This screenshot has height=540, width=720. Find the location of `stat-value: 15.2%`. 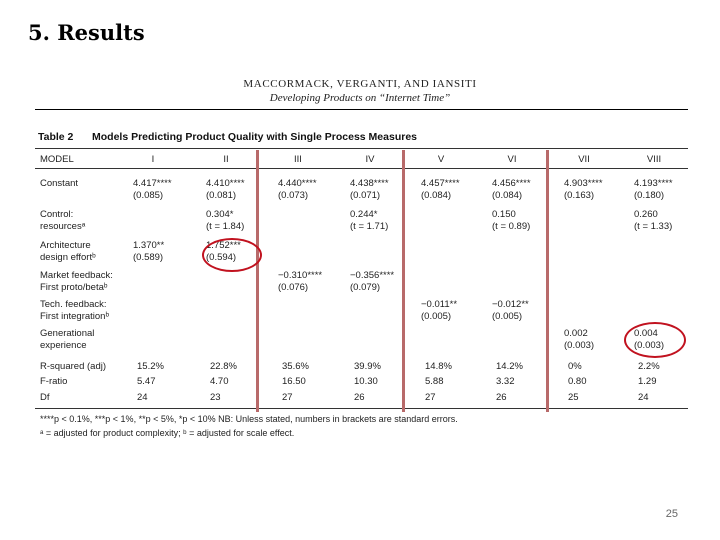

stat-value: 15.2% is located at coordinates (150, 366).